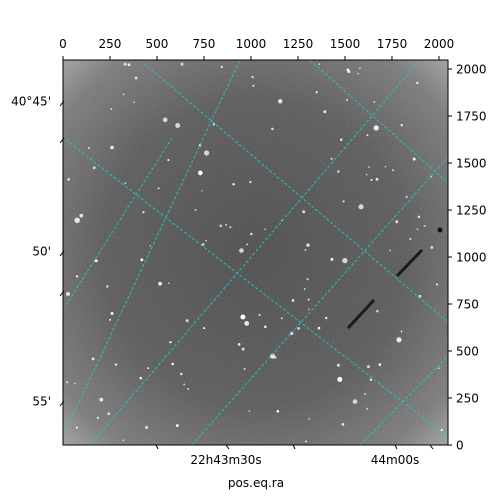  I want to click on right-tick-label: 750, so click(467, 305).